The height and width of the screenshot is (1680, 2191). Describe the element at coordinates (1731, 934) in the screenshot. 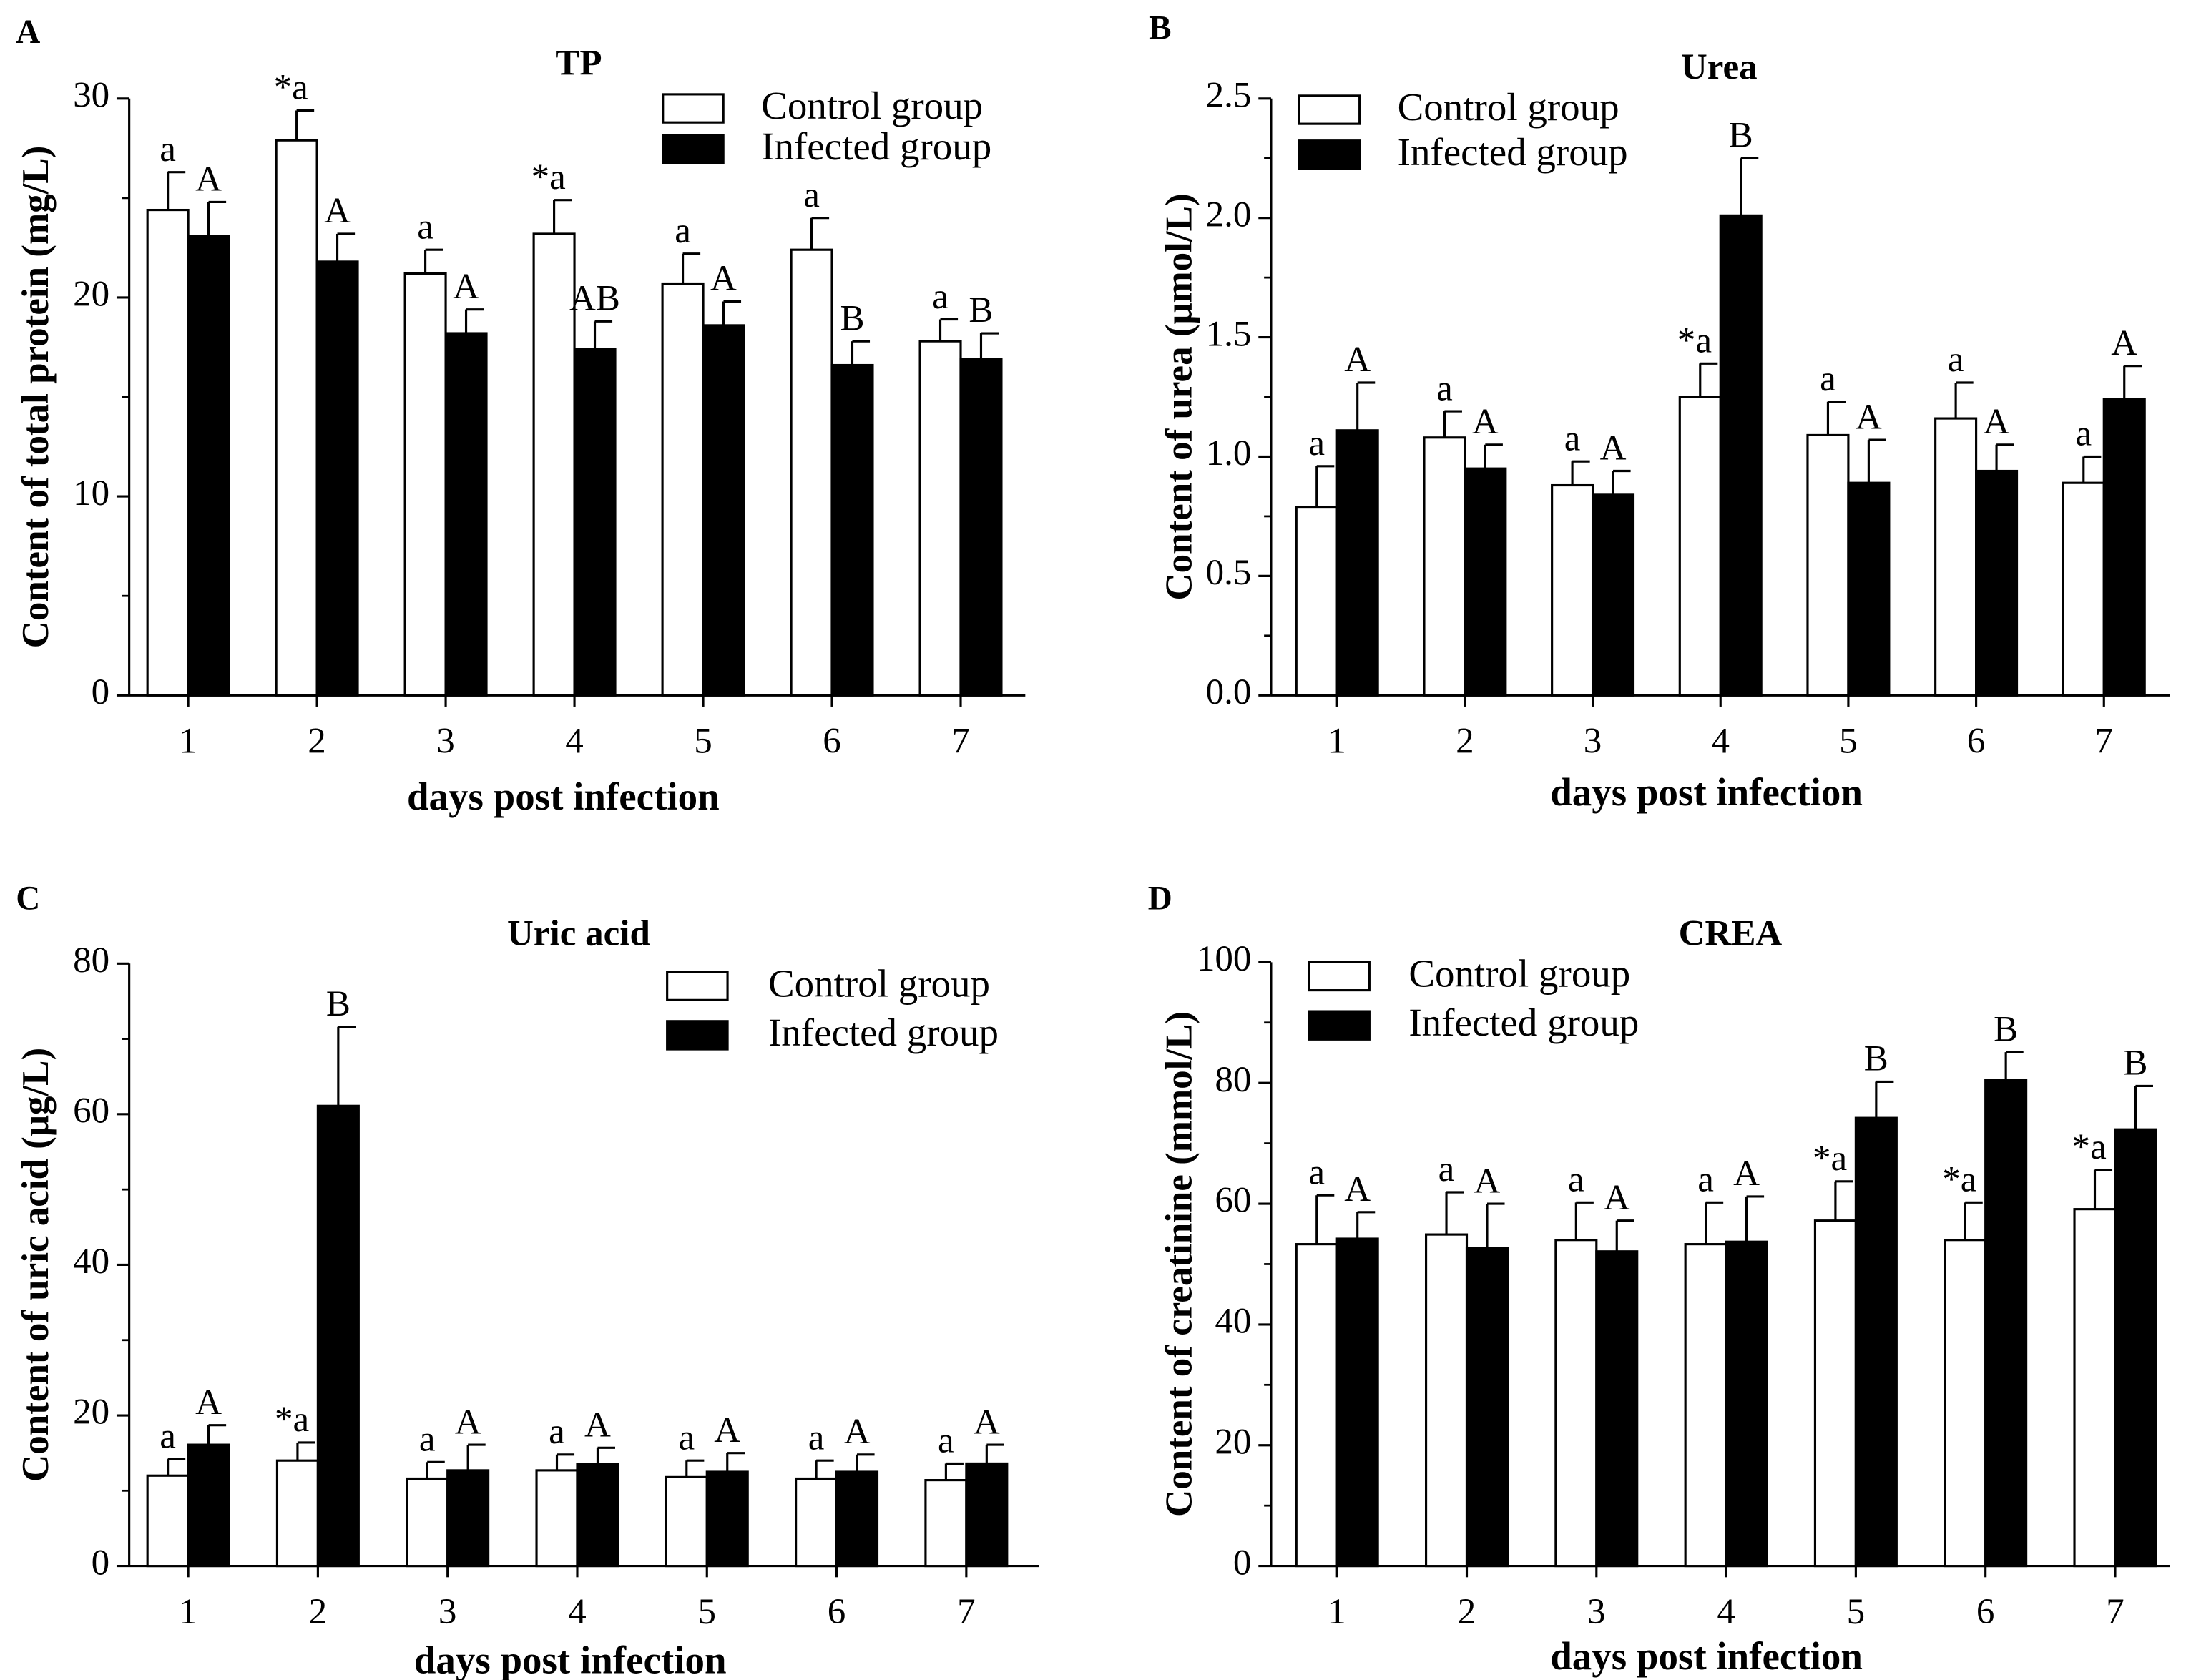

I see `chart-title: CREA` at that location.